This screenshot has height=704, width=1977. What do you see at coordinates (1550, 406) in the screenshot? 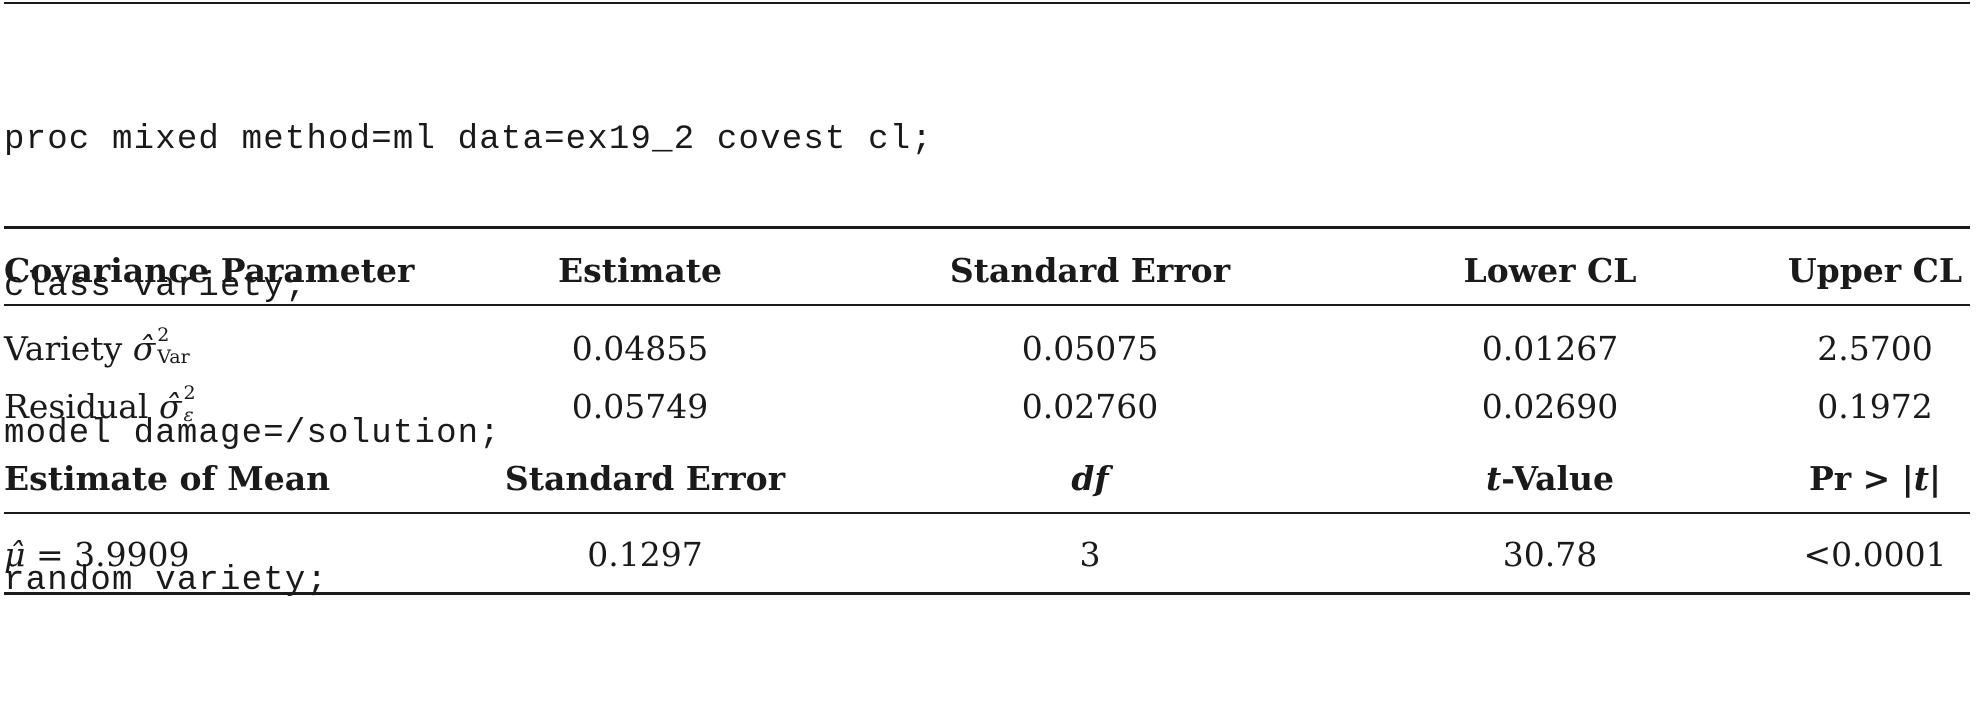
I see `lower-cl-value: 0.02690` at bounding box center [1550, 406].